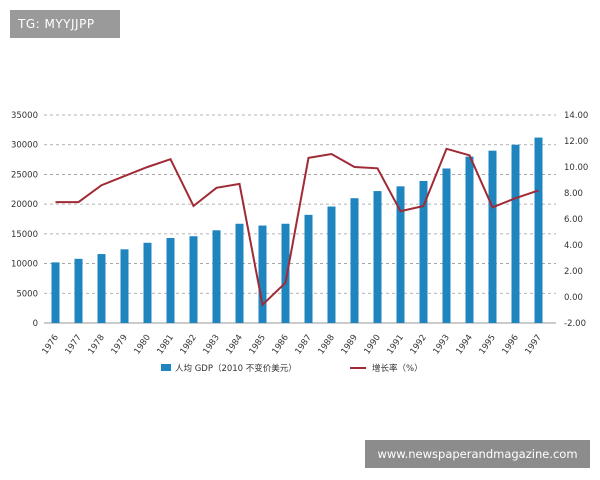 The height and width of the screenshot is (480, 600). What do you see at coordinates (576, 116) in the screenshot?
I see `right-tick-label: 14.00` at bounding box center [576, 116].